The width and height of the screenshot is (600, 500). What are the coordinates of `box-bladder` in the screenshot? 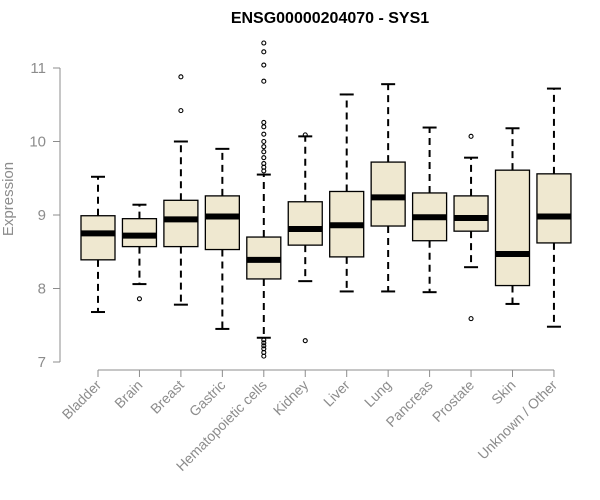 It's located at (98, 244).